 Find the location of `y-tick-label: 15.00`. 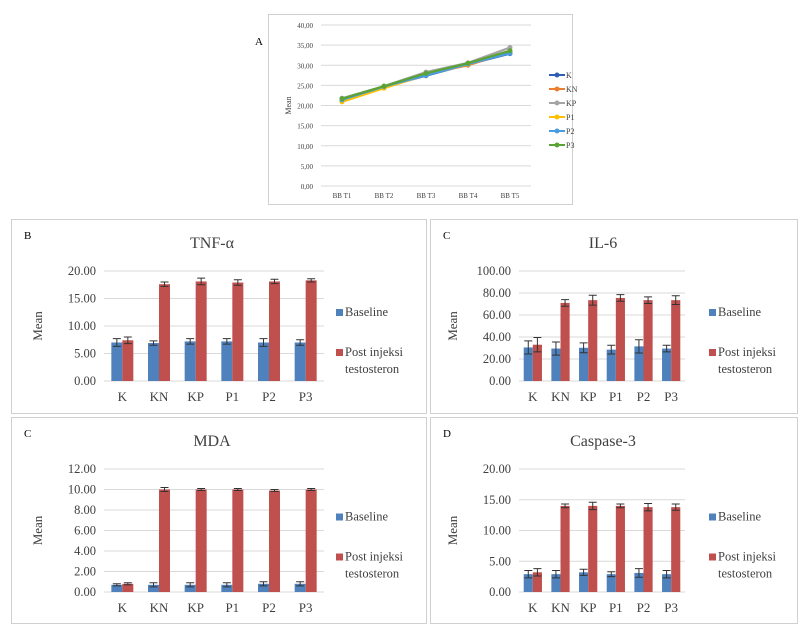

y-tick-label: 15.00 is located at coordinates (497, 500).